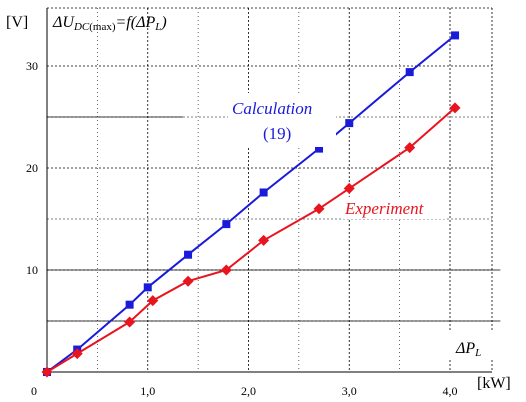 The image size is (526, 402). Describe the element at coordinates (282, 120) in the screenshot. I see `calculation-label-background` at that location.